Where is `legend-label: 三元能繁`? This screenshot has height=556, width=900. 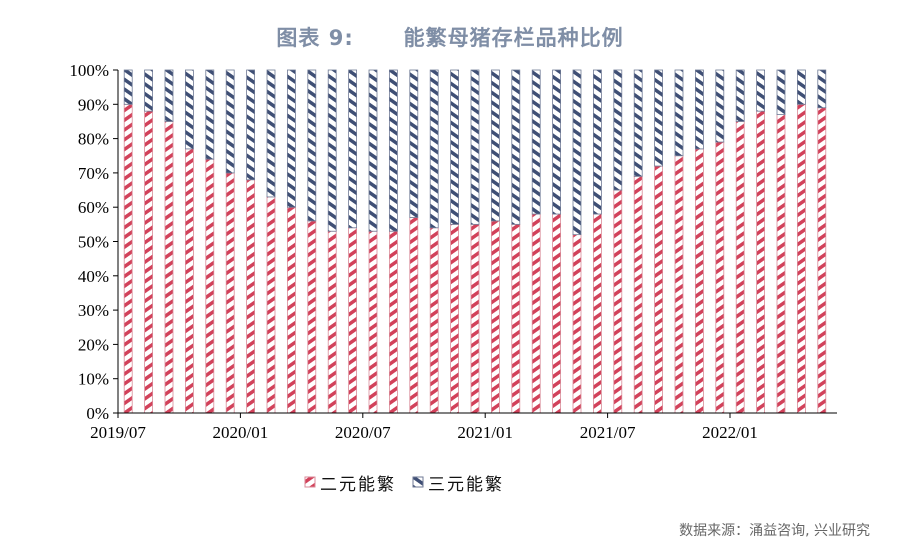 legend-label: 三元能繁 is located at coordinates (466, 485).